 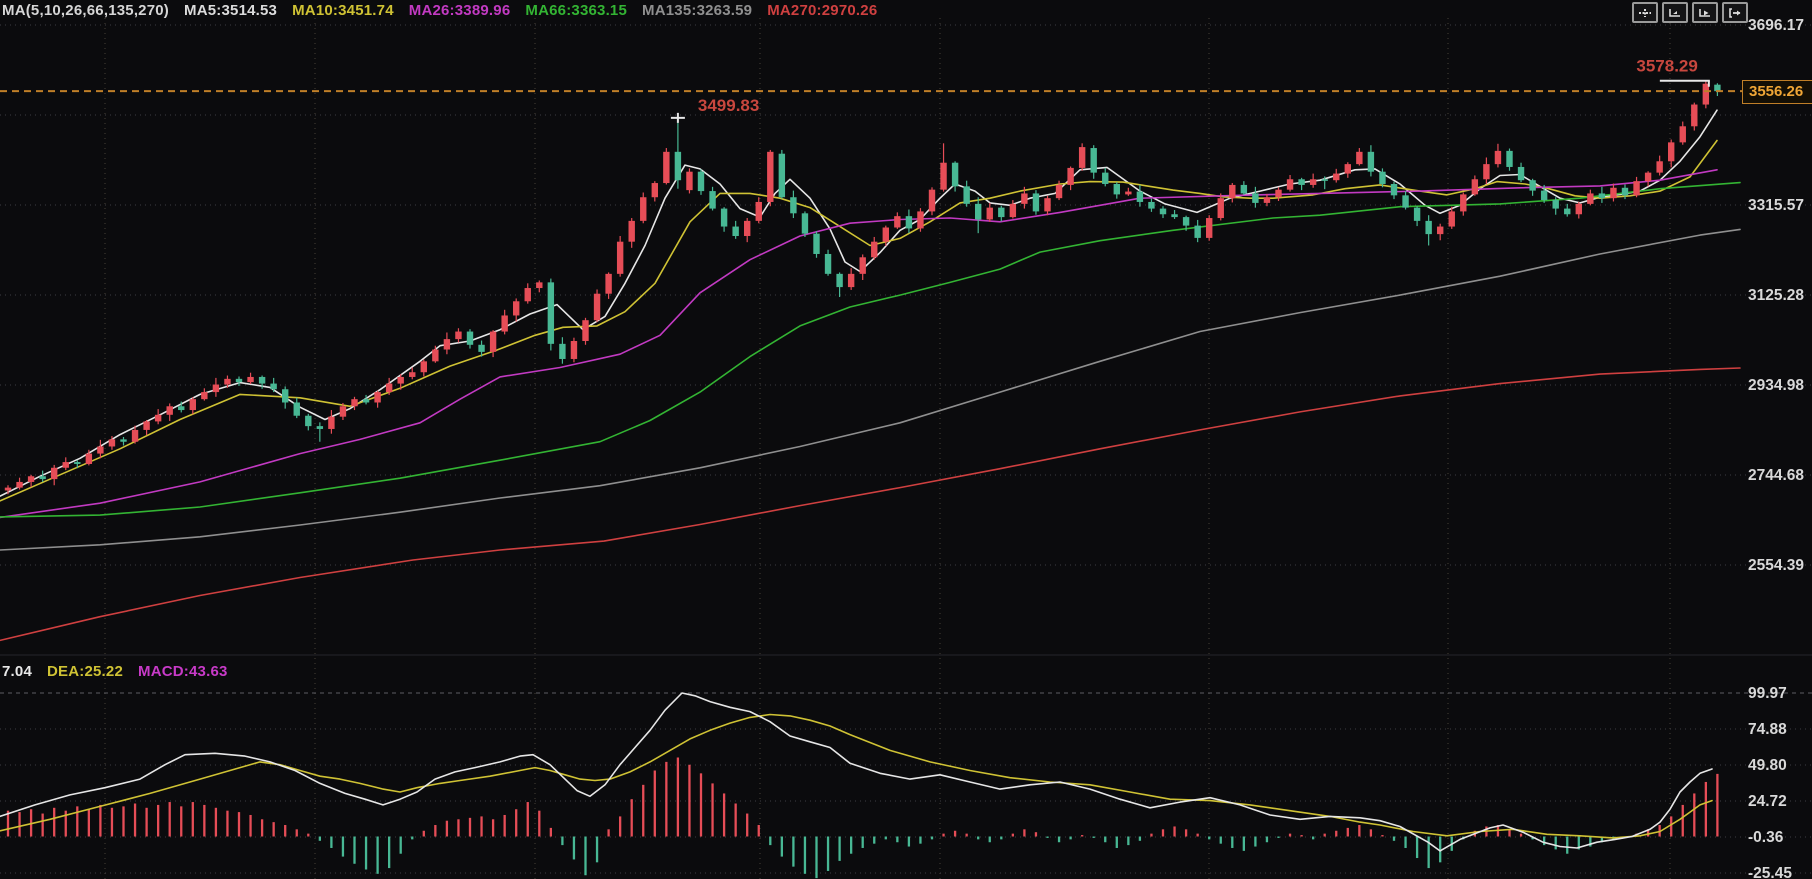 What do you see at coordinates (1776, 205) in the screenshot?
I see `price-axis-label: 3315.57` at bounding box center [1776, 205].